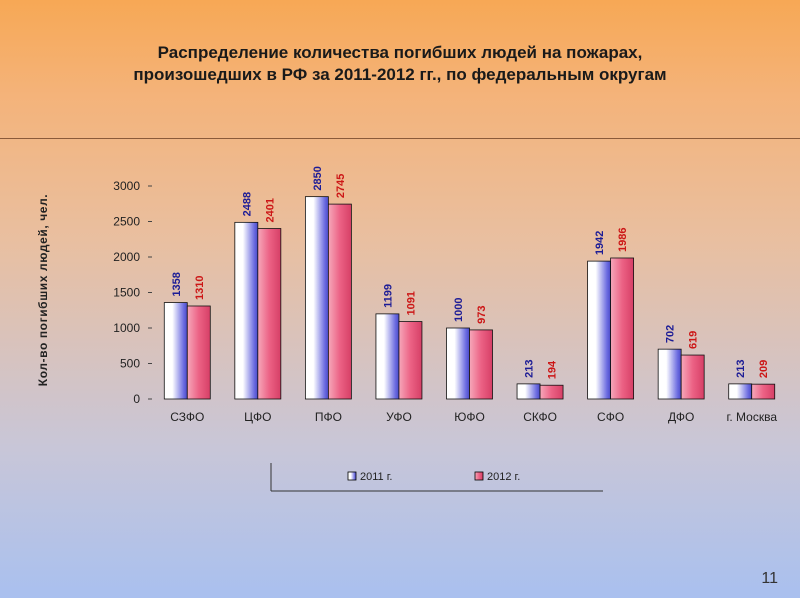 This screenshot has height=598, width=800. I want to click on data-label: 2745, so click(341, 186).